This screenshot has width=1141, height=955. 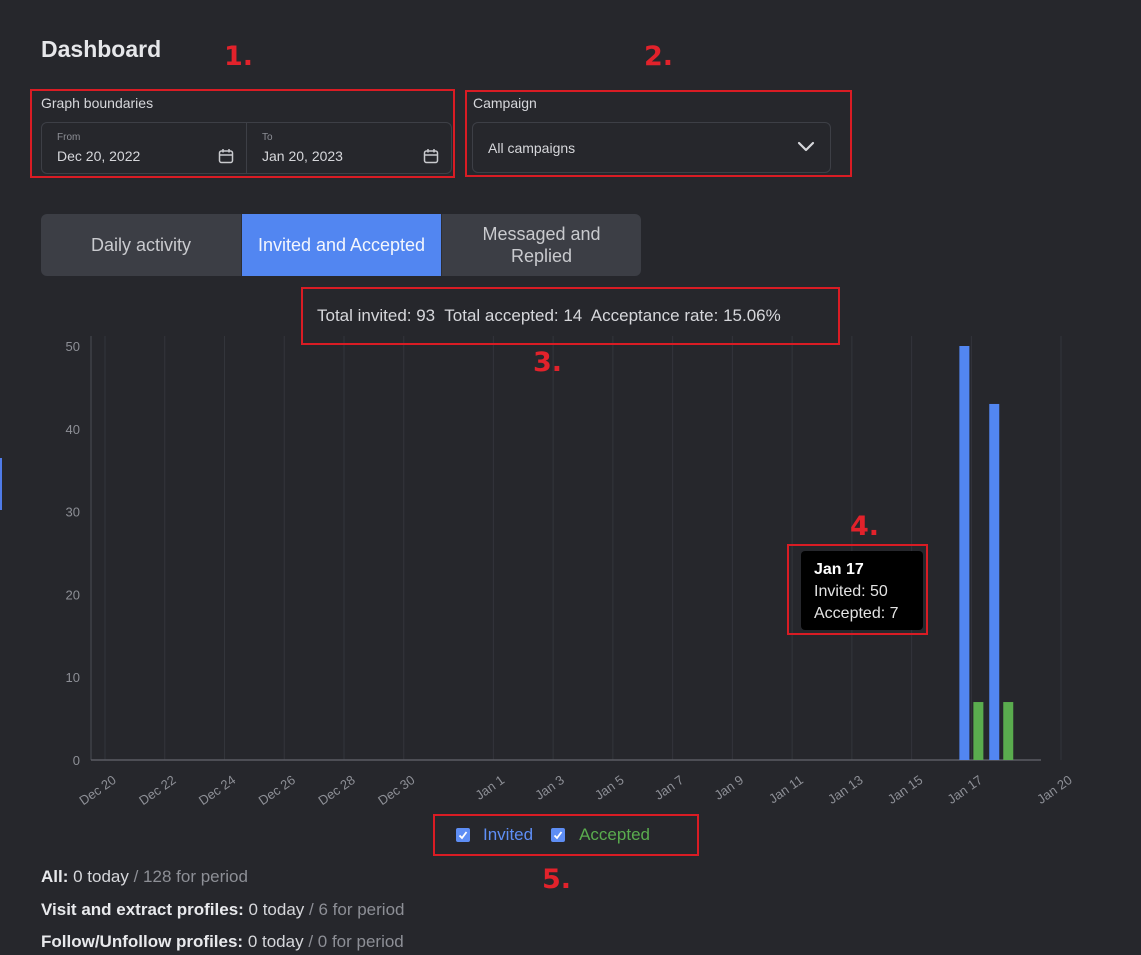 What do you see at coordinates (336, 790) in the screenshot?
I see `x-tick-label: Dec 28` at bounding box center [336, 790].